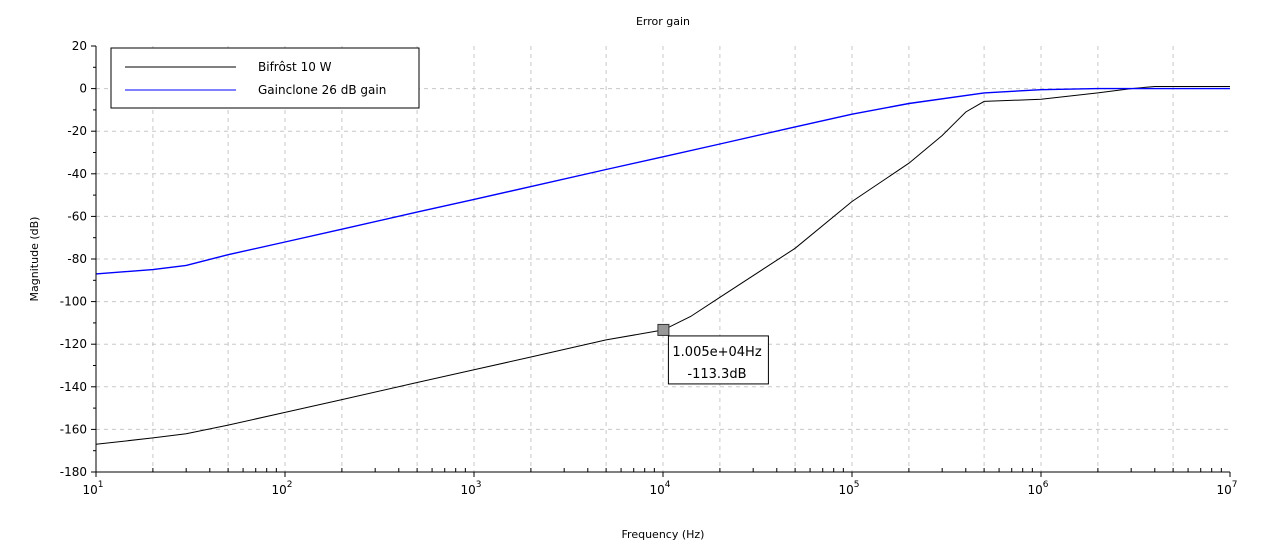 This screenshot has height=546, width=1265. Describe the element at coordinates (663, 21) in the screenshot. I see `chart-title: Error gain` at that location.